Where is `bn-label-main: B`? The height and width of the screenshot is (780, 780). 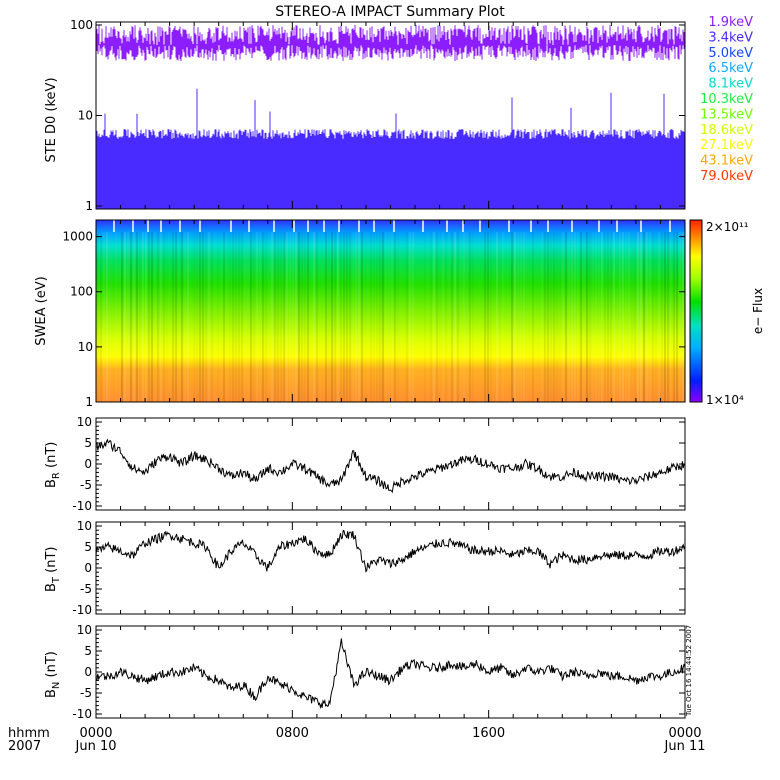
bn-label-main: B is located at coordinates (51, 693).